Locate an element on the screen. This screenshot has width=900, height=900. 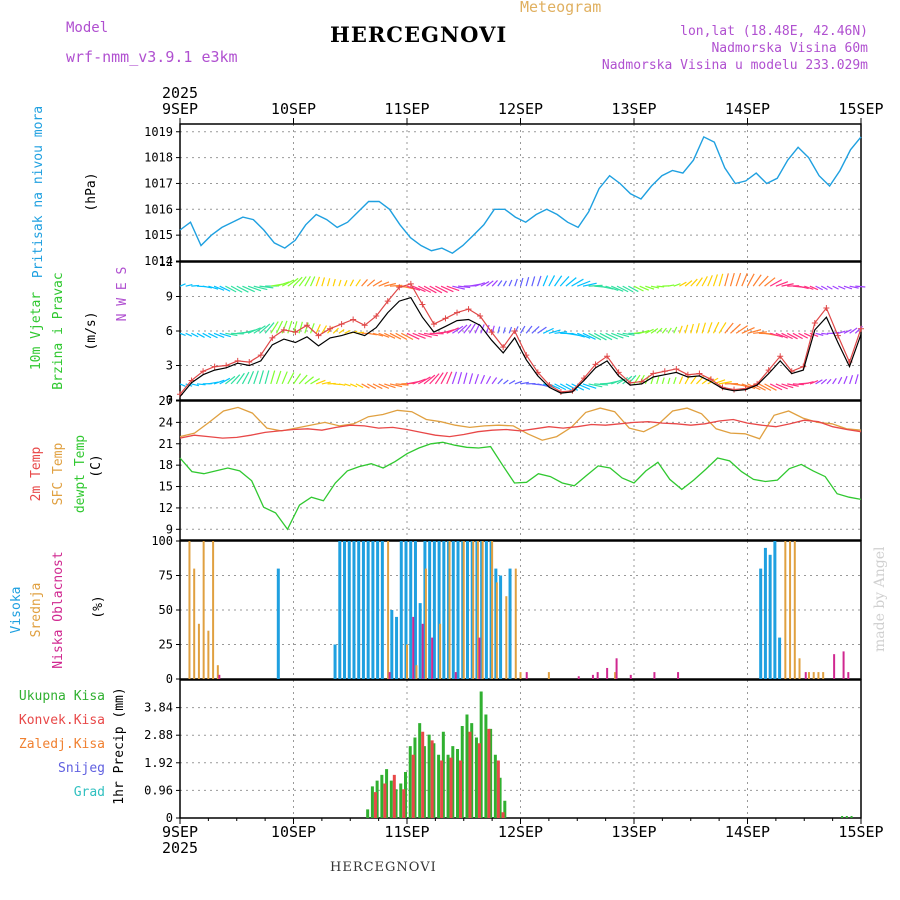
date-label-bottom: 15SEP is located at coordinates (860, 832).